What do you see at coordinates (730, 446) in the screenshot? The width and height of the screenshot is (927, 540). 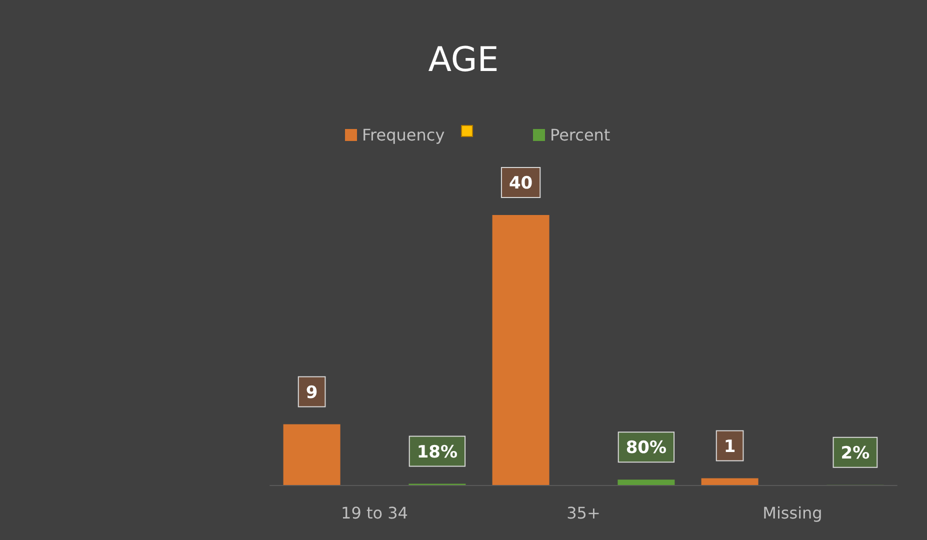 I see `data-label: 1` at bounding box center [730, 446].